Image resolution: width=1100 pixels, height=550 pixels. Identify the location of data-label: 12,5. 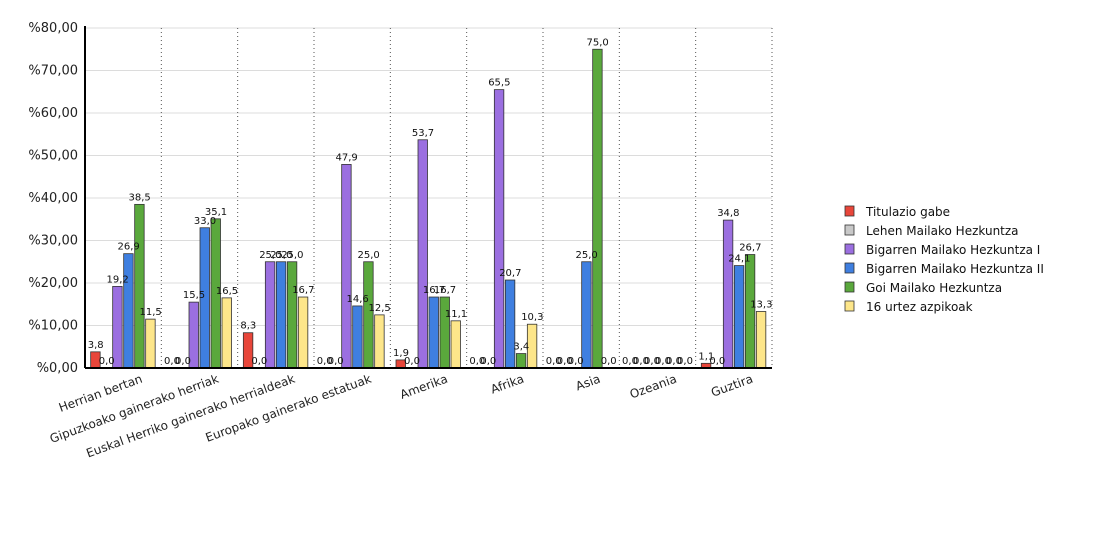
(380, 308).